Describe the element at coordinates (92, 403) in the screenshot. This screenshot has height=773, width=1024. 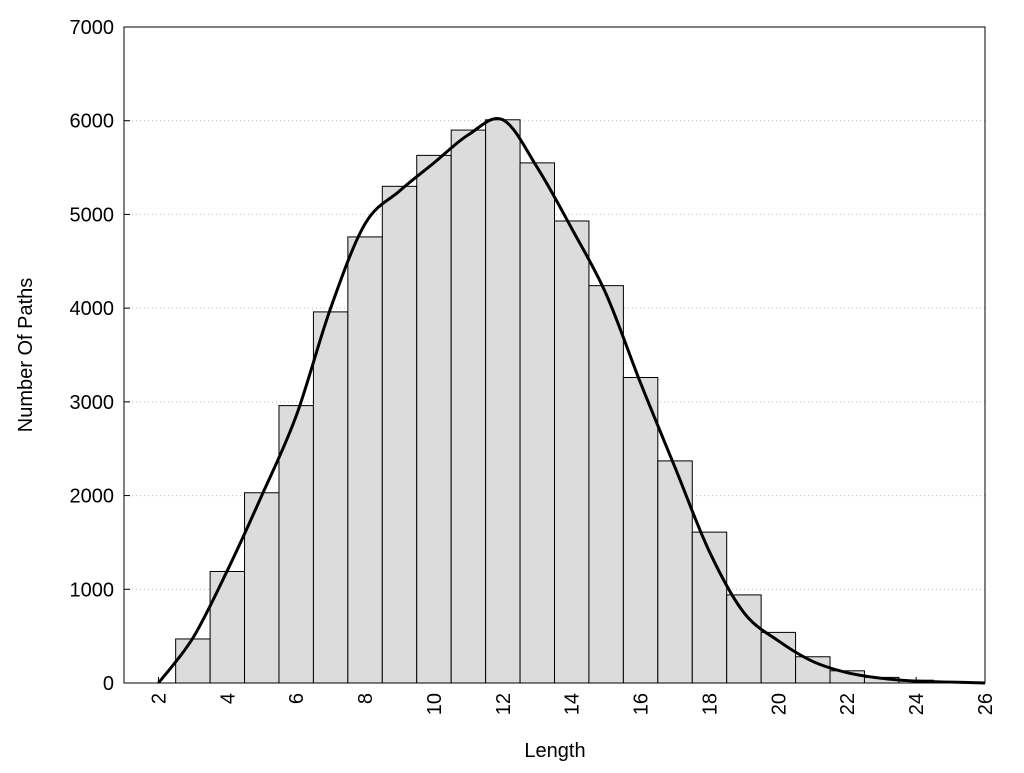
I see `y-tick-label: 3000` at that location.